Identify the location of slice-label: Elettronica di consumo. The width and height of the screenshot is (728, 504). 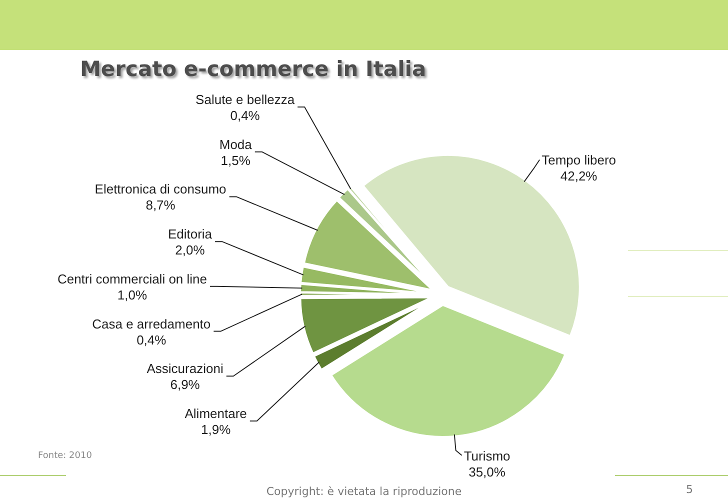
(160, 189).